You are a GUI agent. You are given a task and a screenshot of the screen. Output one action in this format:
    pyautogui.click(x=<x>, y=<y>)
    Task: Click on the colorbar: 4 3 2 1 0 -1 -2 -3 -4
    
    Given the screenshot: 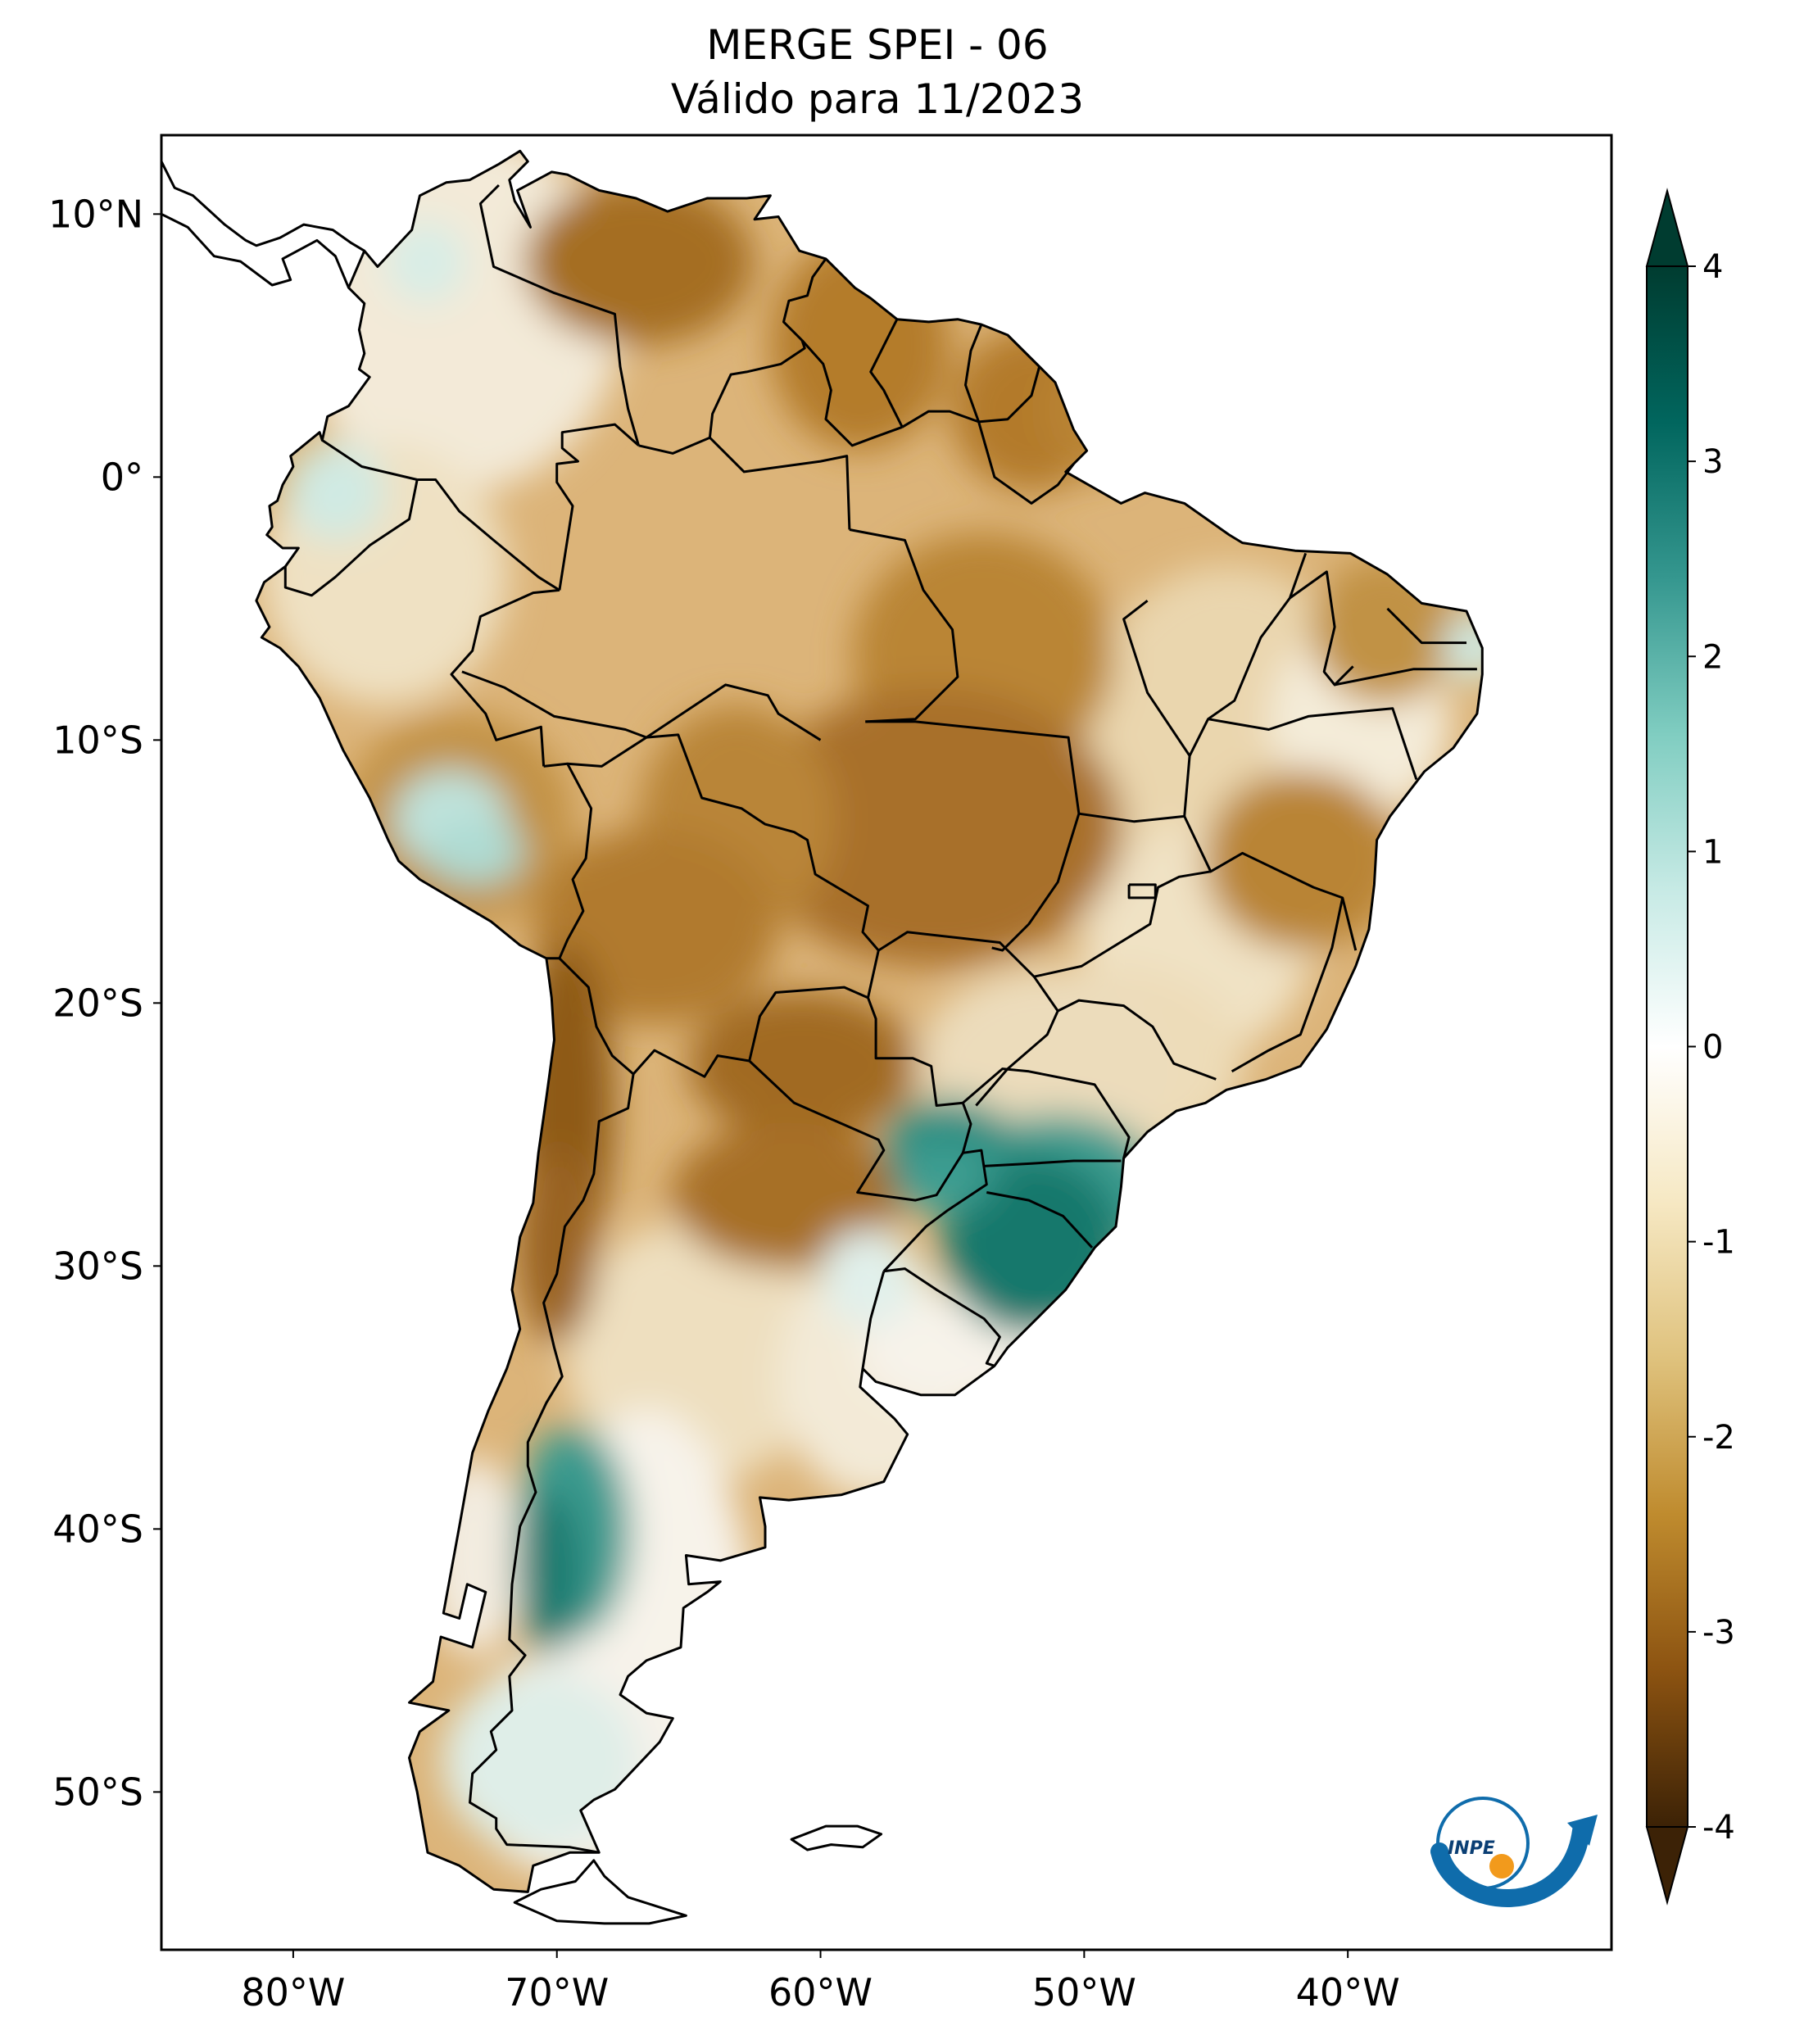 What is the action you would take?
    pyautogui.click(x=1690, y=1047)
    